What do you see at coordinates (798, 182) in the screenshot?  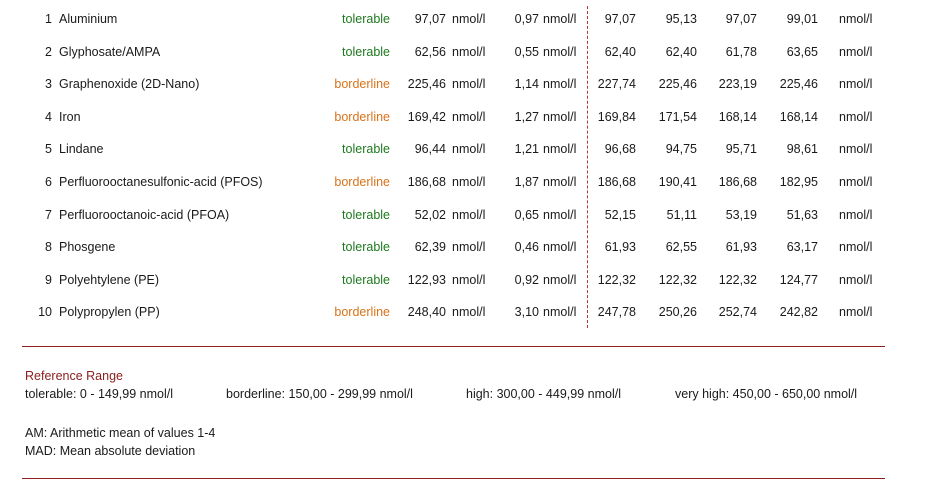 I see `value-4: 182,95` at bounding box center [798, 182].